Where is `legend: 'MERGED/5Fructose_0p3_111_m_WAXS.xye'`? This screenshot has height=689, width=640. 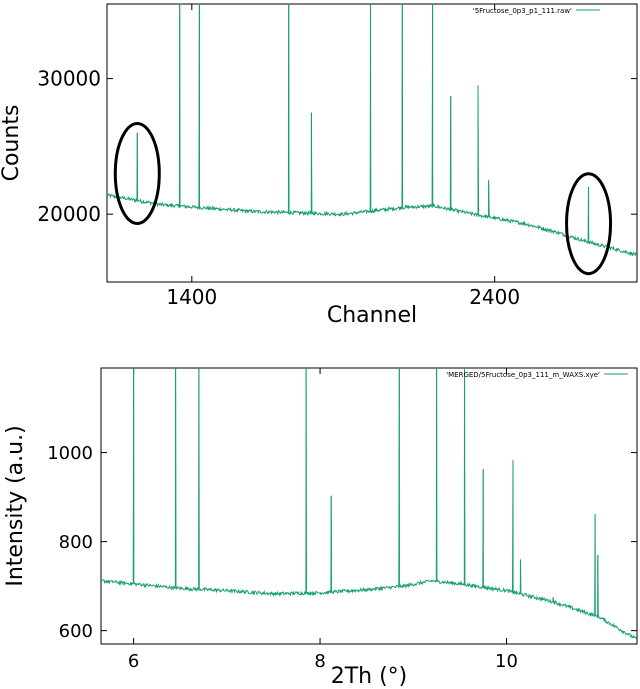
legend: 'MERGED/5Fructose_0p3_111_m_WAXS.xye' is located at coordinates (537, 375).